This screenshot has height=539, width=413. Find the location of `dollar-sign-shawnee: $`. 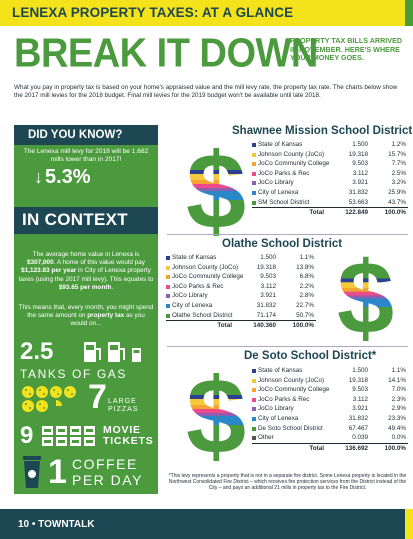

dollar-sign-shawnee: $ is located at coordinates (216, 190).